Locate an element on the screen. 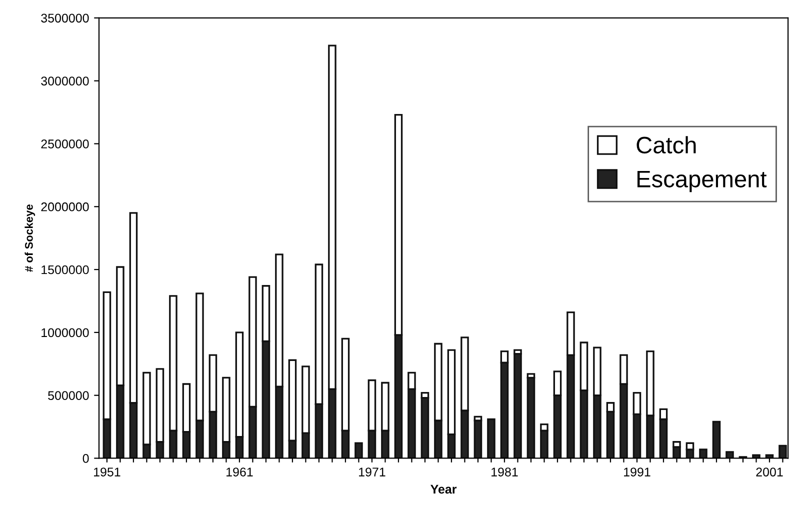  x-tick-label: 2001 is located at coordinates (769, 472).